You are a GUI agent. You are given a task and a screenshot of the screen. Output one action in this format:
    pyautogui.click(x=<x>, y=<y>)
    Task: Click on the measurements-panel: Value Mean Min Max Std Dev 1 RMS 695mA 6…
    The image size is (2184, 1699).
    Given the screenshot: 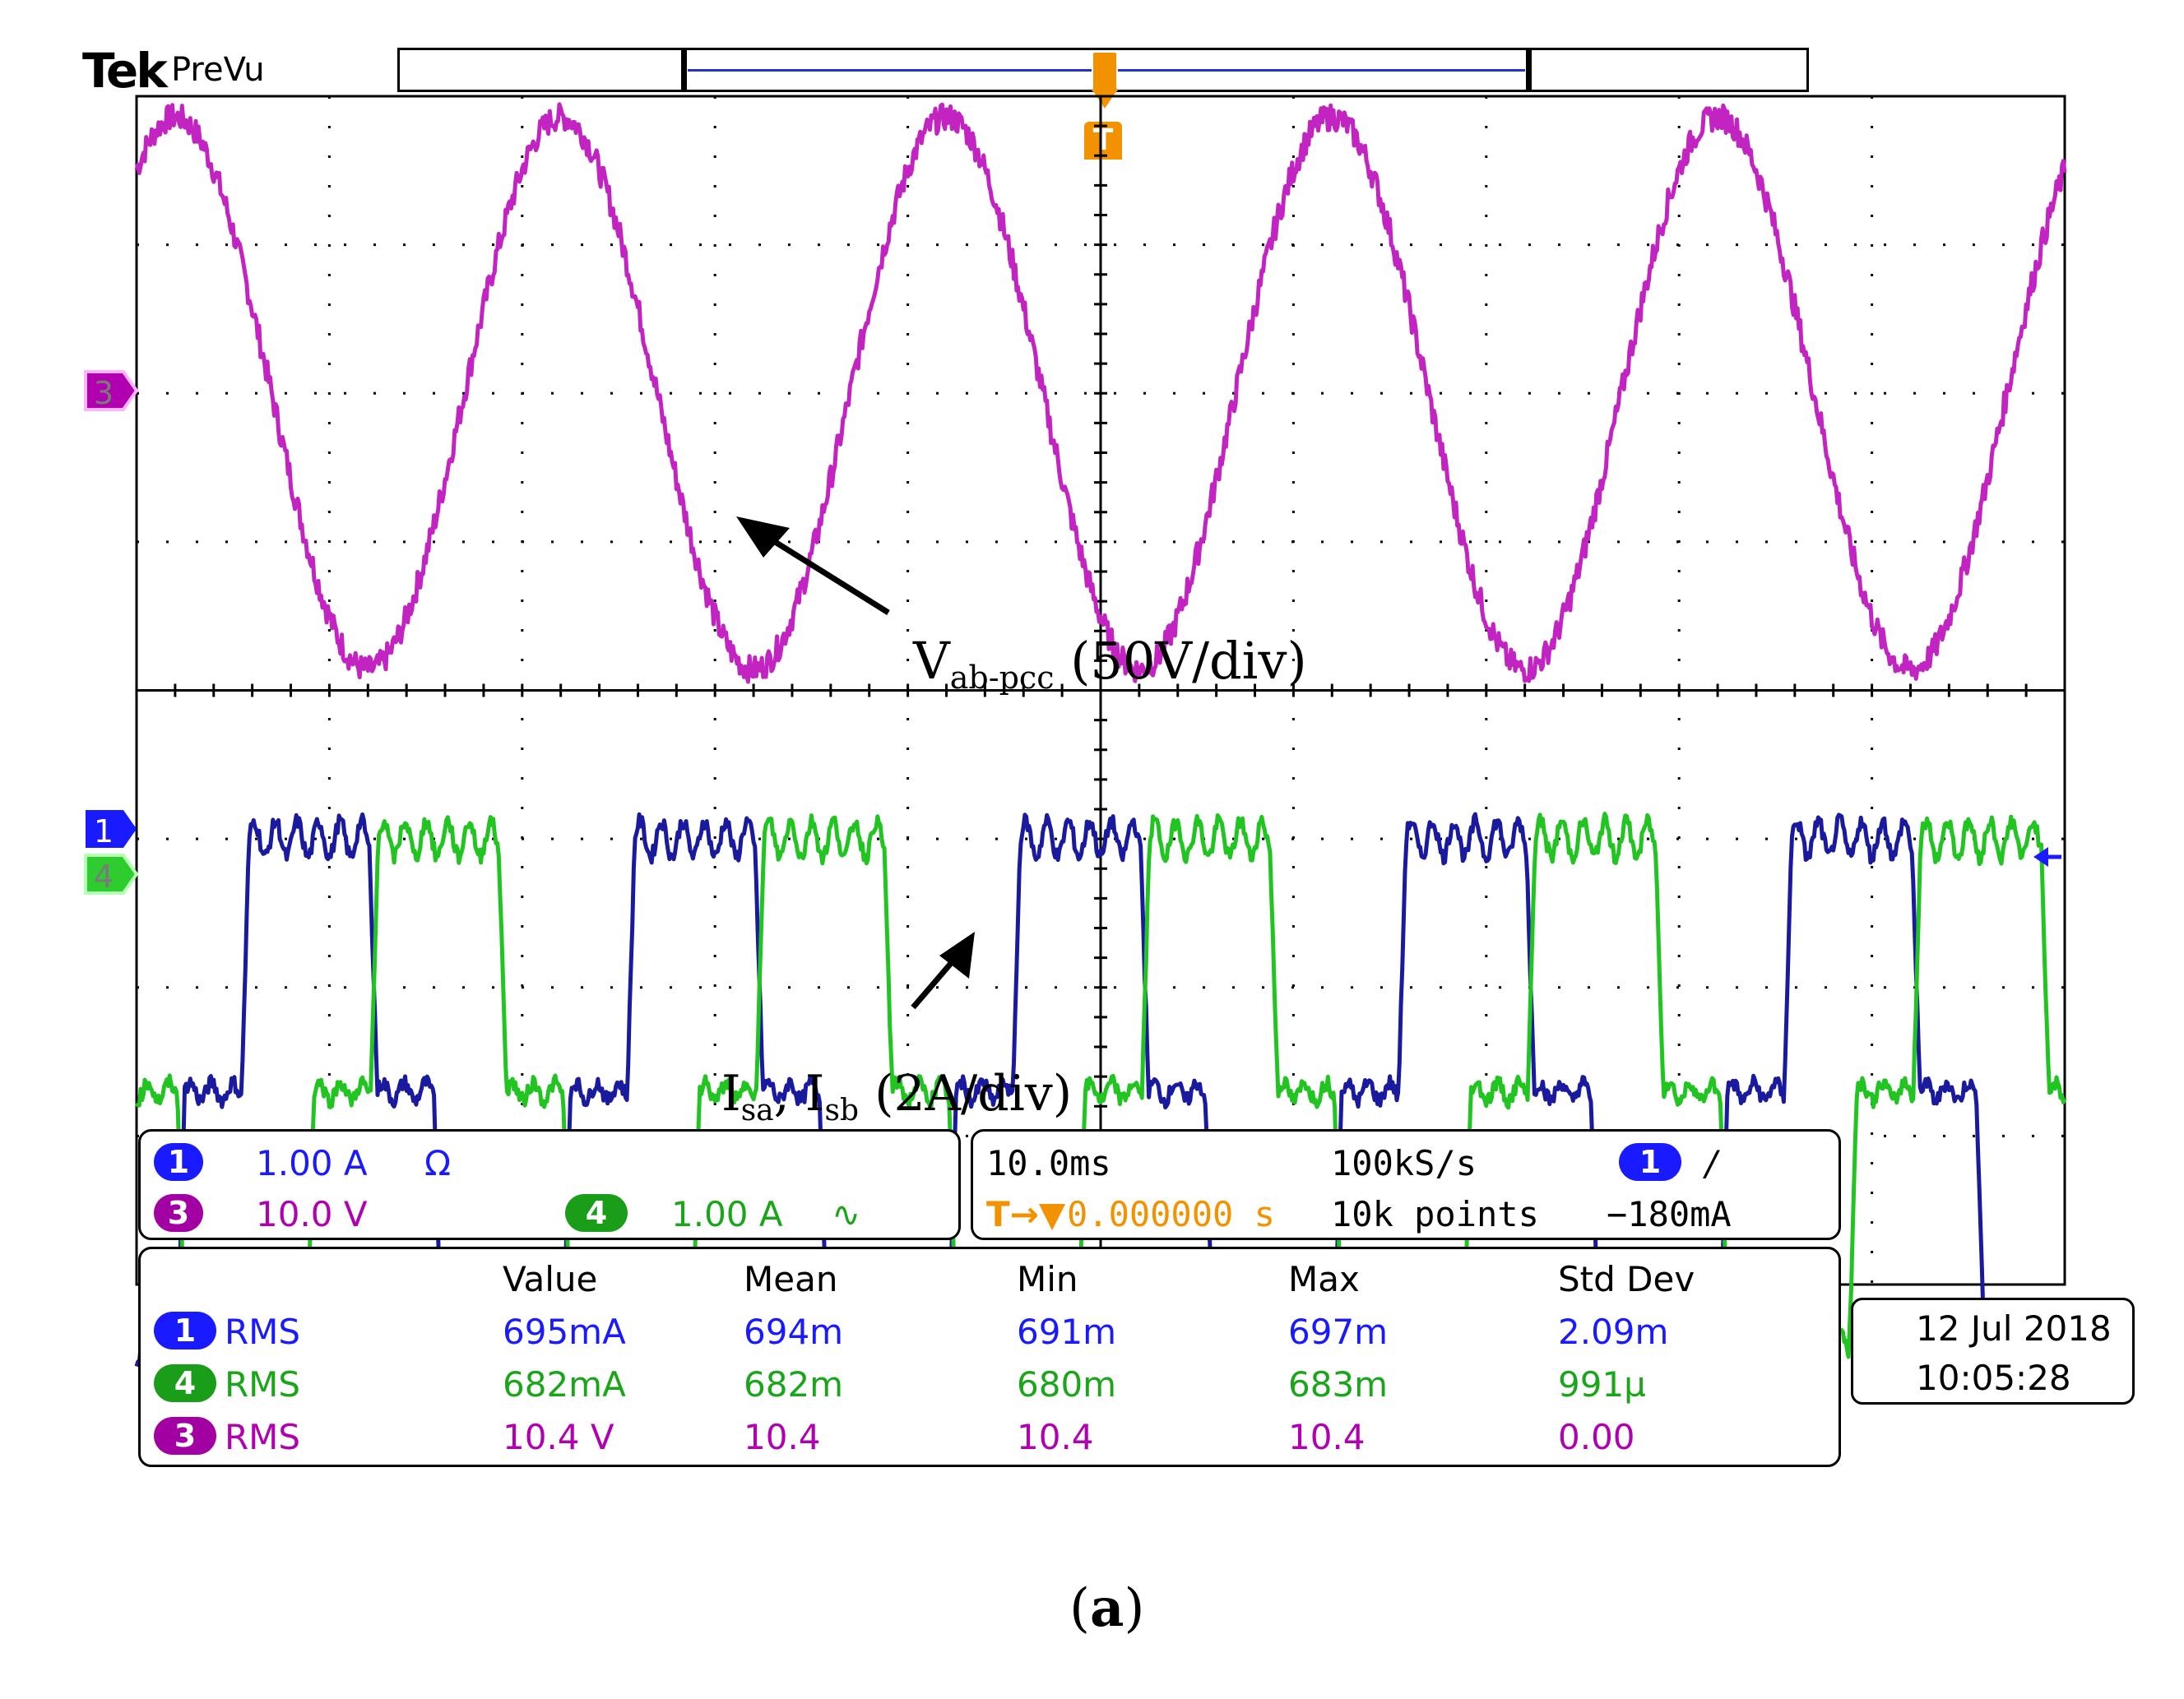 What is the action you would take?
    pyautogui.click(x=989, y=1357)
    